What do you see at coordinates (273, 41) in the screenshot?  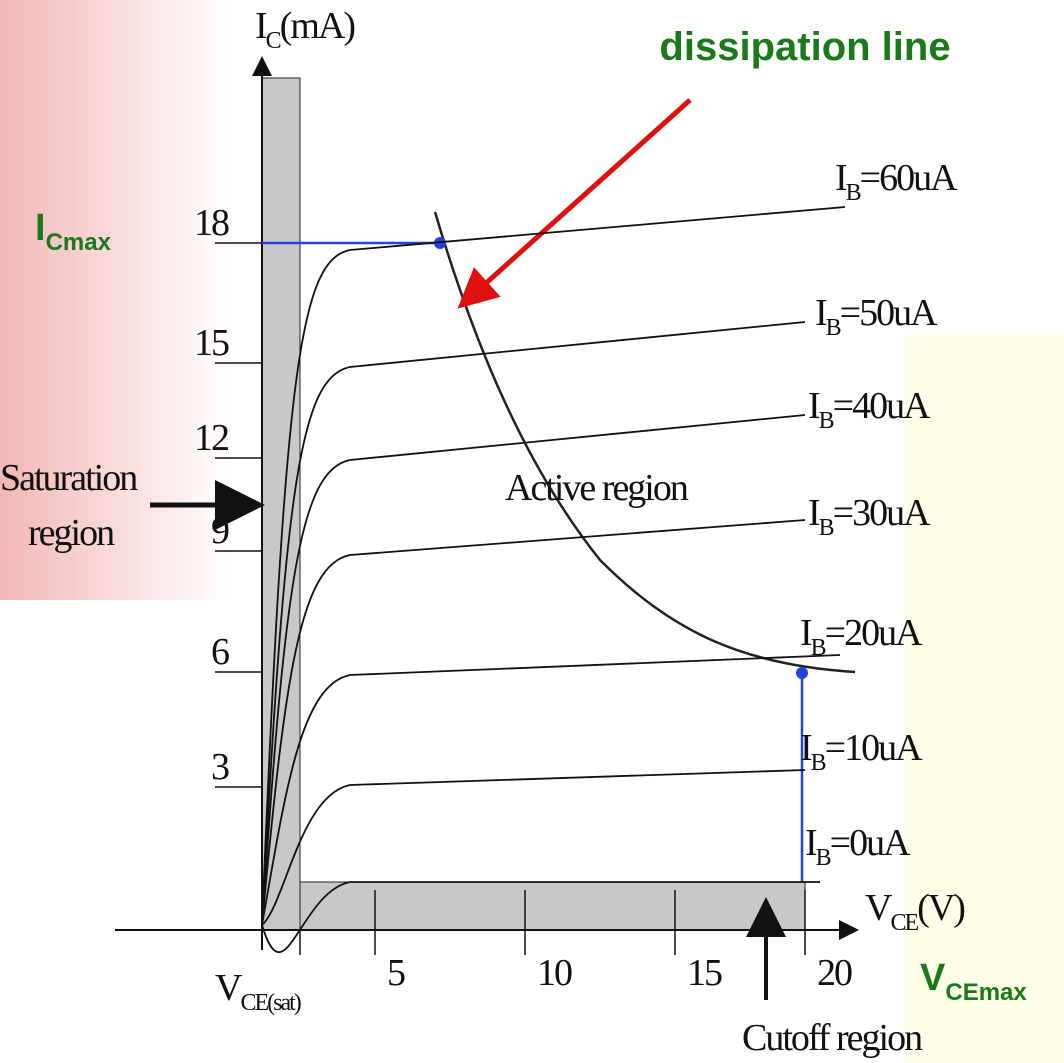 I see `y-axis-label-part: C` at bounding box center [273, 41].